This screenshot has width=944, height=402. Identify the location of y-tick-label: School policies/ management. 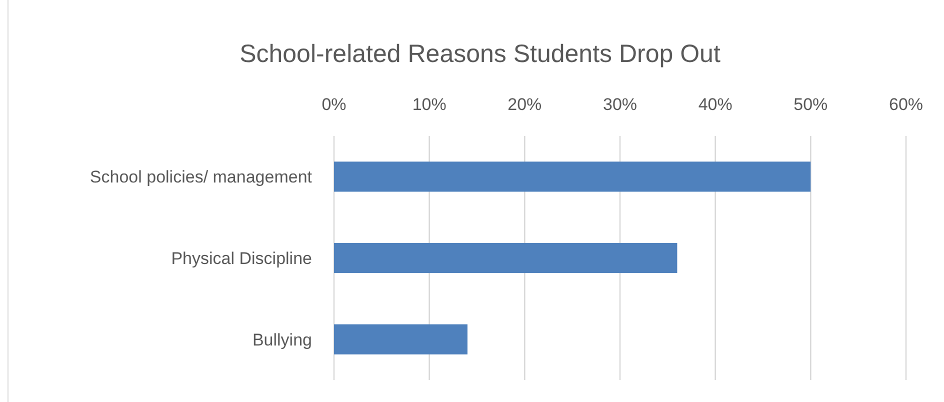
(201, 177).